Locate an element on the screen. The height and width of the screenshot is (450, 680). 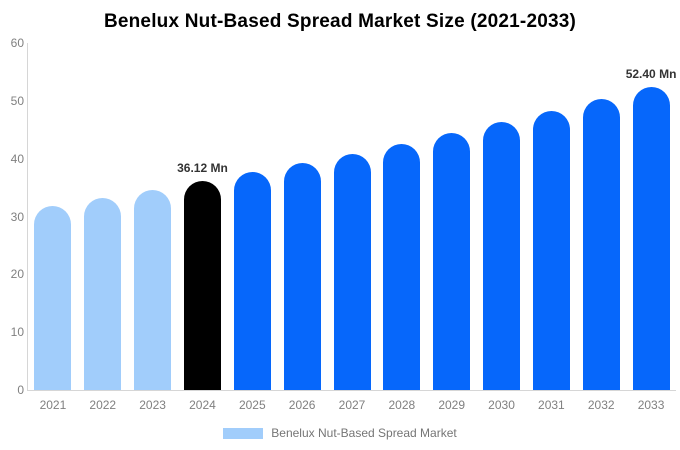
y-tick-label-60: 60 is located at coordinates (17, 43).